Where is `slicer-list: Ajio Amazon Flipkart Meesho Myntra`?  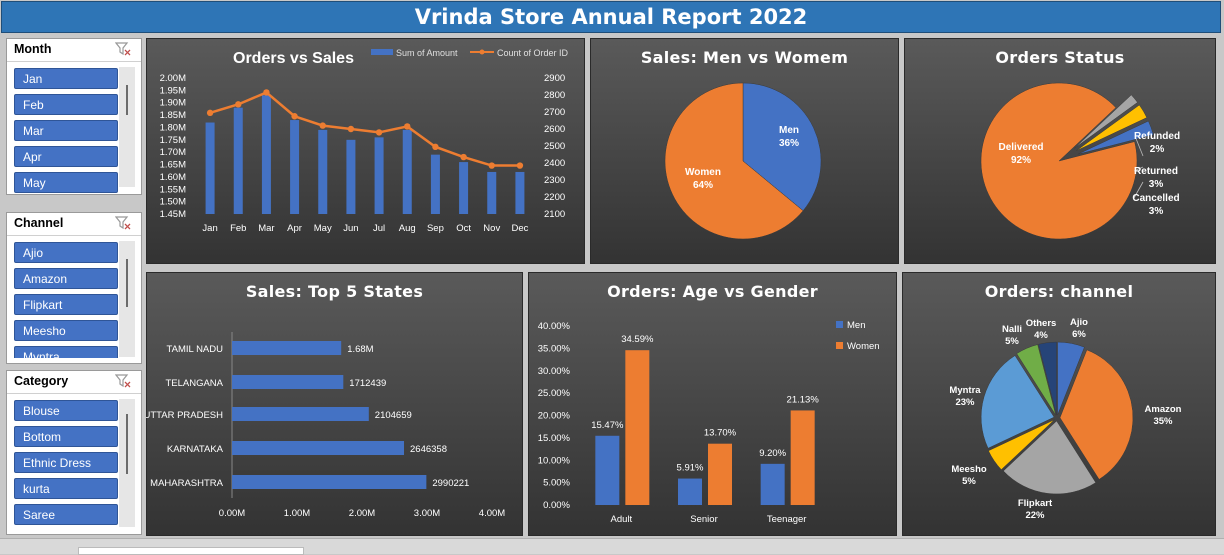 slicer-list: Ajio Amazon Flipkart Meesho Myntra is located at coordinates (66, 300).